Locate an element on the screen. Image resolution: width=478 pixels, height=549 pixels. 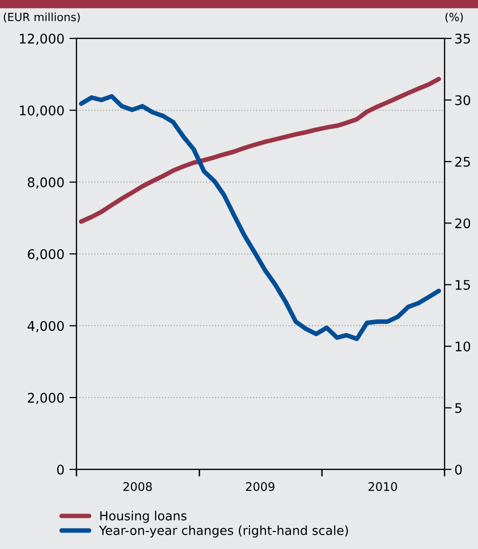
x-tick-label: 2009 is located at coordinates (260, 487).